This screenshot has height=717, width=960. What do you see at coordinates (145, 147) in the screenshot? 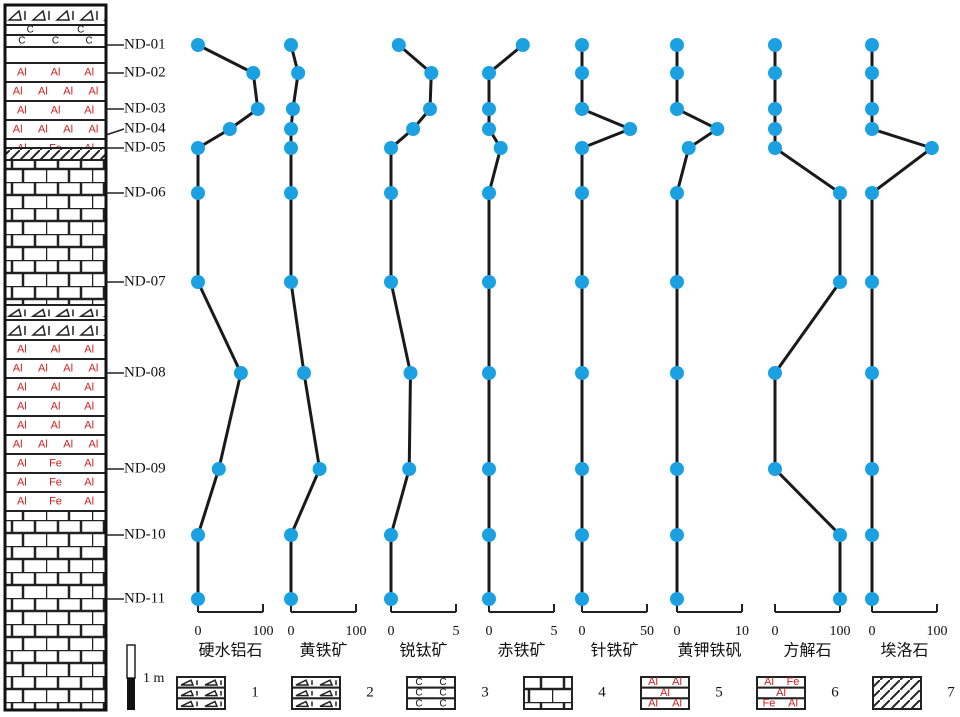
I see `sample-label: ND-05` at bounding box center [145, 147].